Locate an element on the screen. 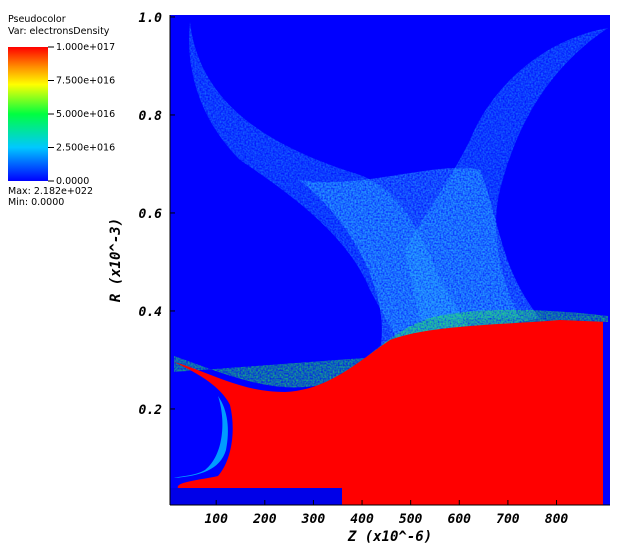 The width and height of the screenshot is (633, 554). x-tick-label: 500 is located at coordinates (411, 519).